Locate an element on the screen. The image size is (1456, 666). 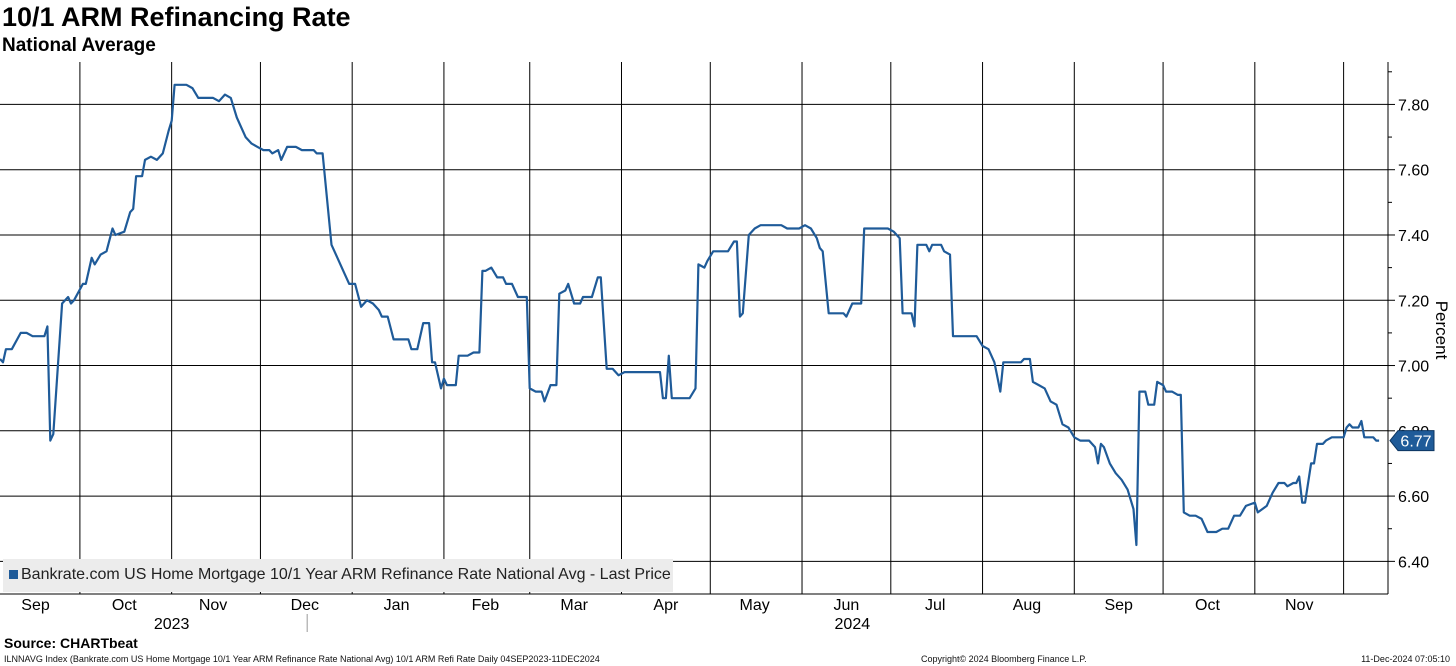
y-axis-label: Percent is located at coordinates (1441, 330).